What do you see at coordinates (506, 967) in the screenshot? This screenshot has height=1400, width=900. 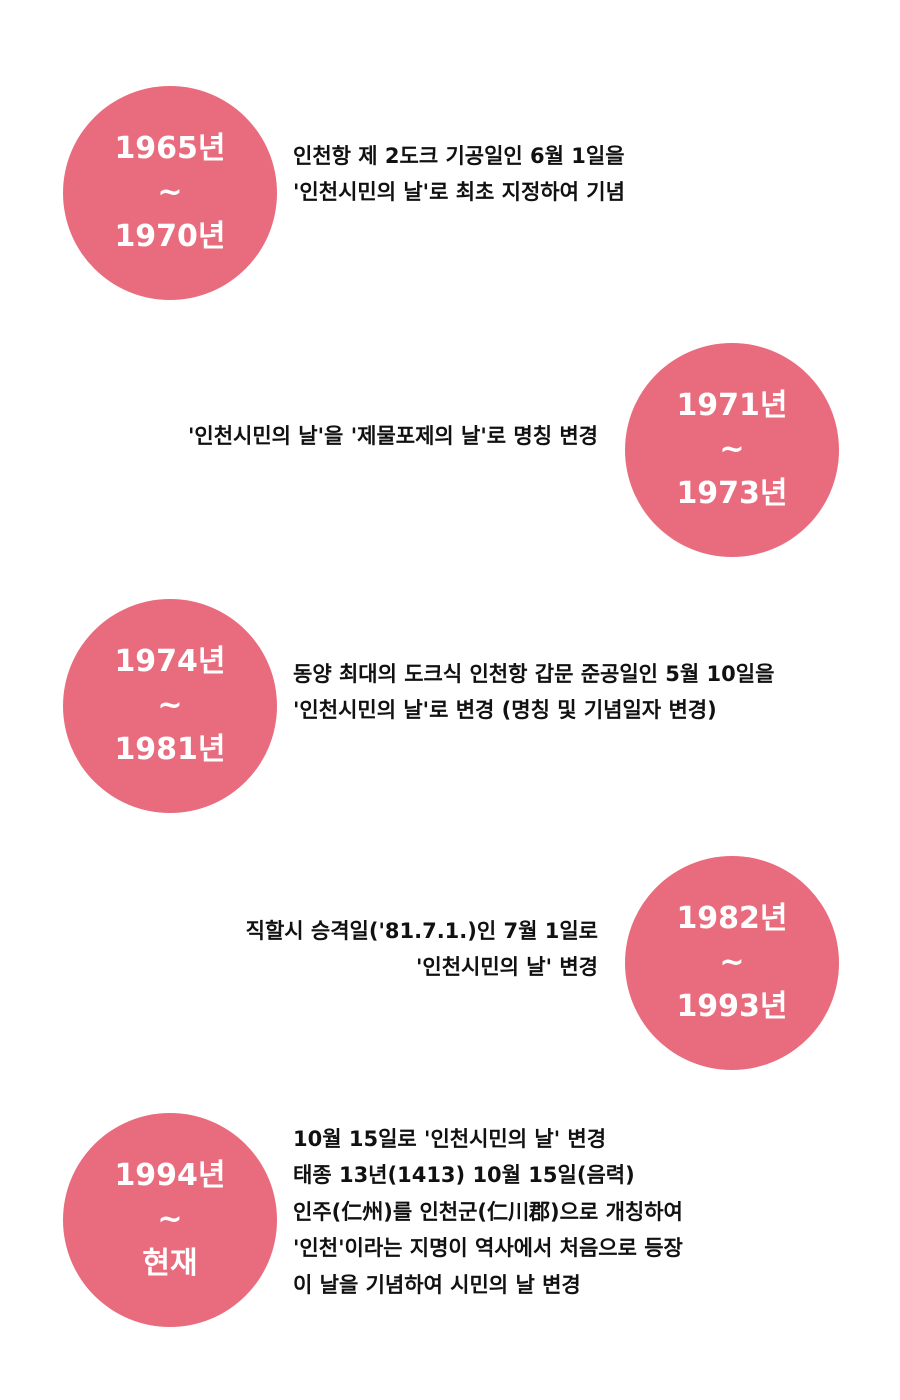 I see `description-line: '인천시민의 날' 변경` at bounding box center [506, 967].